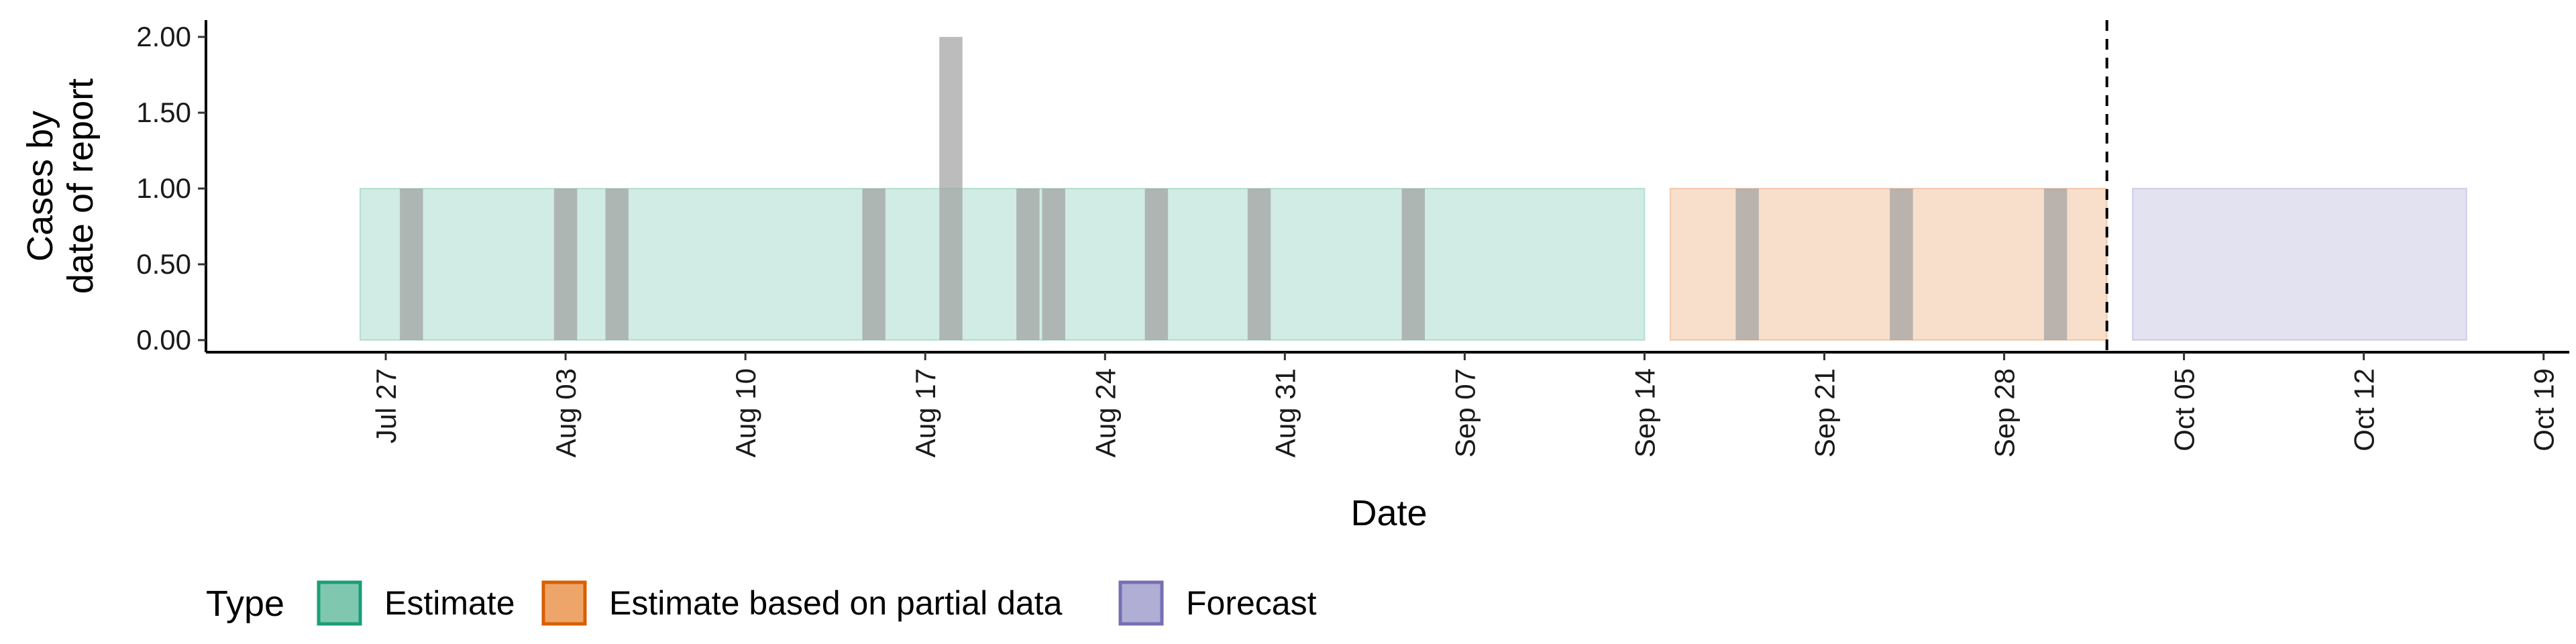  Describe the element at coordinates (339, 603) in the screenshot. I see `legend-key-estimate` at that location.